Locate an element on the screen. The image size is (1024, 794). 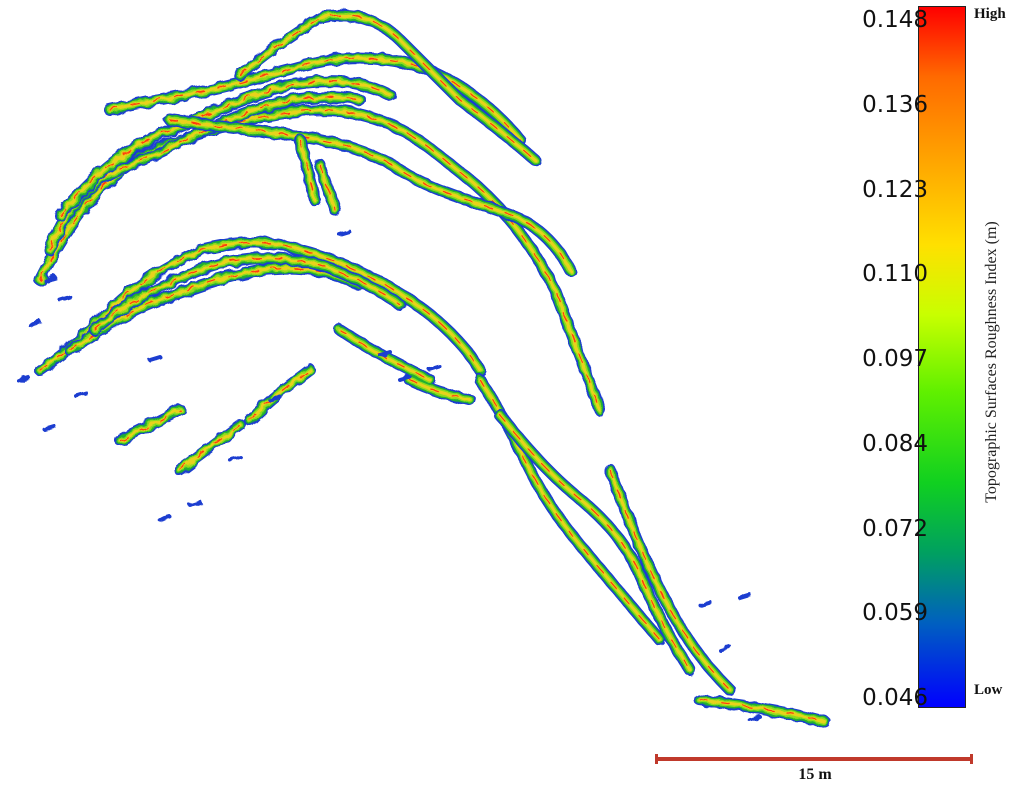
colorbar-tick-label: 0.110 is located at coordinates (895, 274).